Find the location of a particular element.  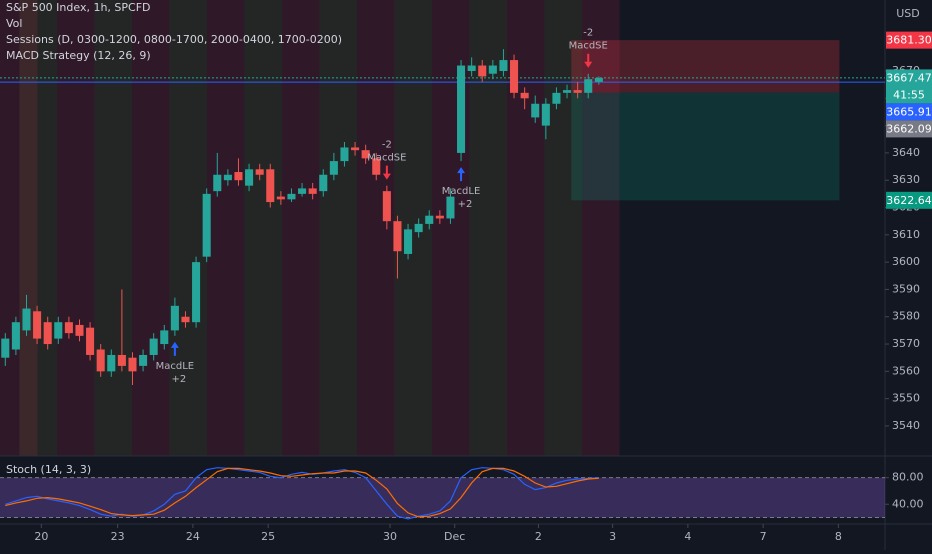

stoch-tick-label: 80.00 is located at coordinates (908, 477).